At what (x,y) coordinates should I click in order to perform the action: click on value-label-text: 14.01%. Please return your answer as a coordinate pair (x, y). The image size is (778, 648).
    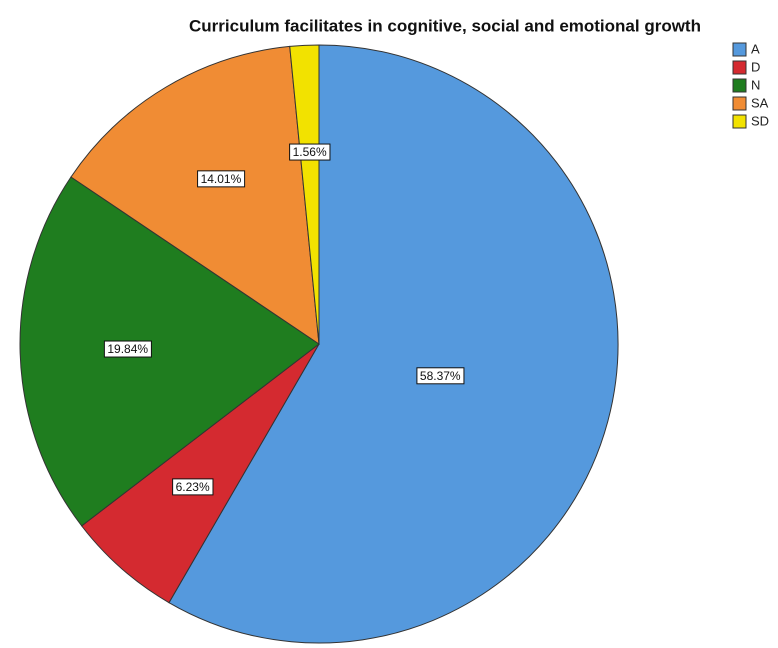
    Looking at the image, I should click on (221, 179).